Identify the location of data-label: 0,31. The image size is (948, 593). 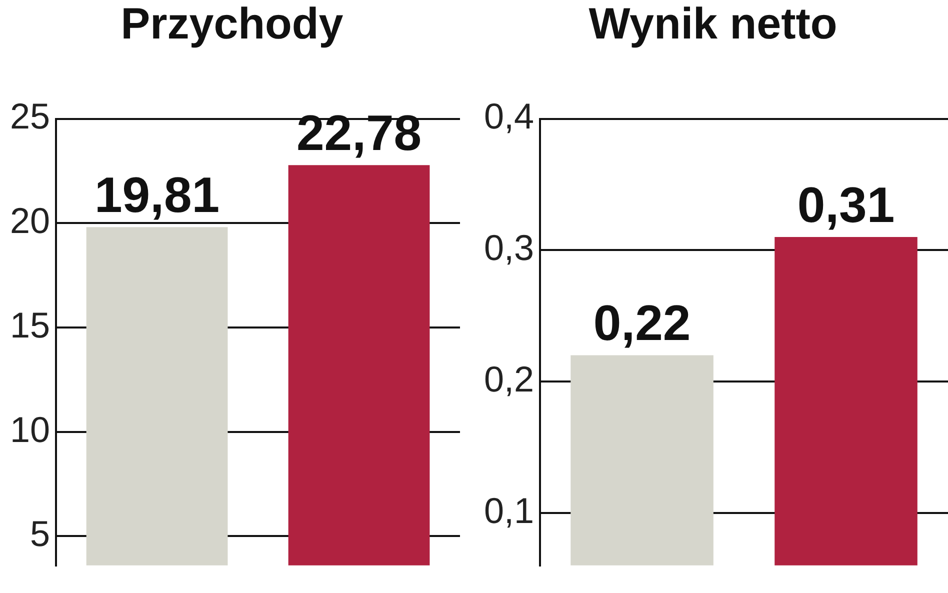
(846, 204).